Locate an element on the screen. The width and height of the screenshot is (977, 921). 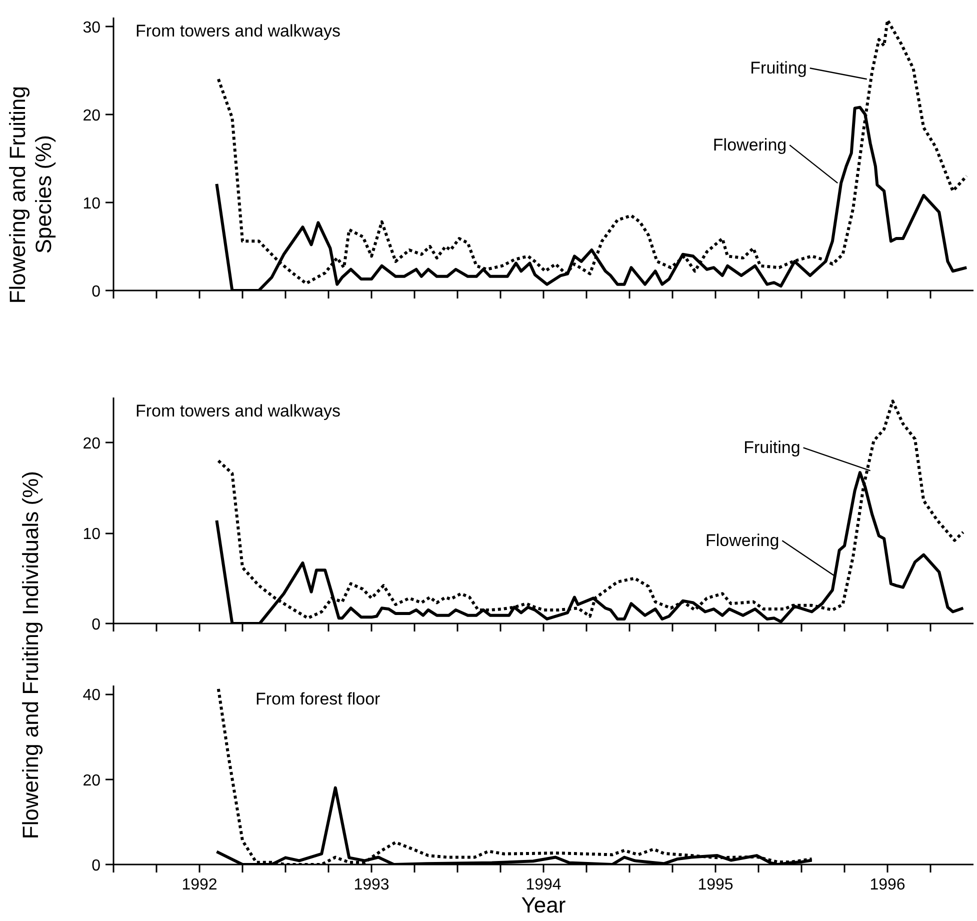
y-axis-title: Flowering and Fruiting Species (%) is located at coordinates (31, 195).